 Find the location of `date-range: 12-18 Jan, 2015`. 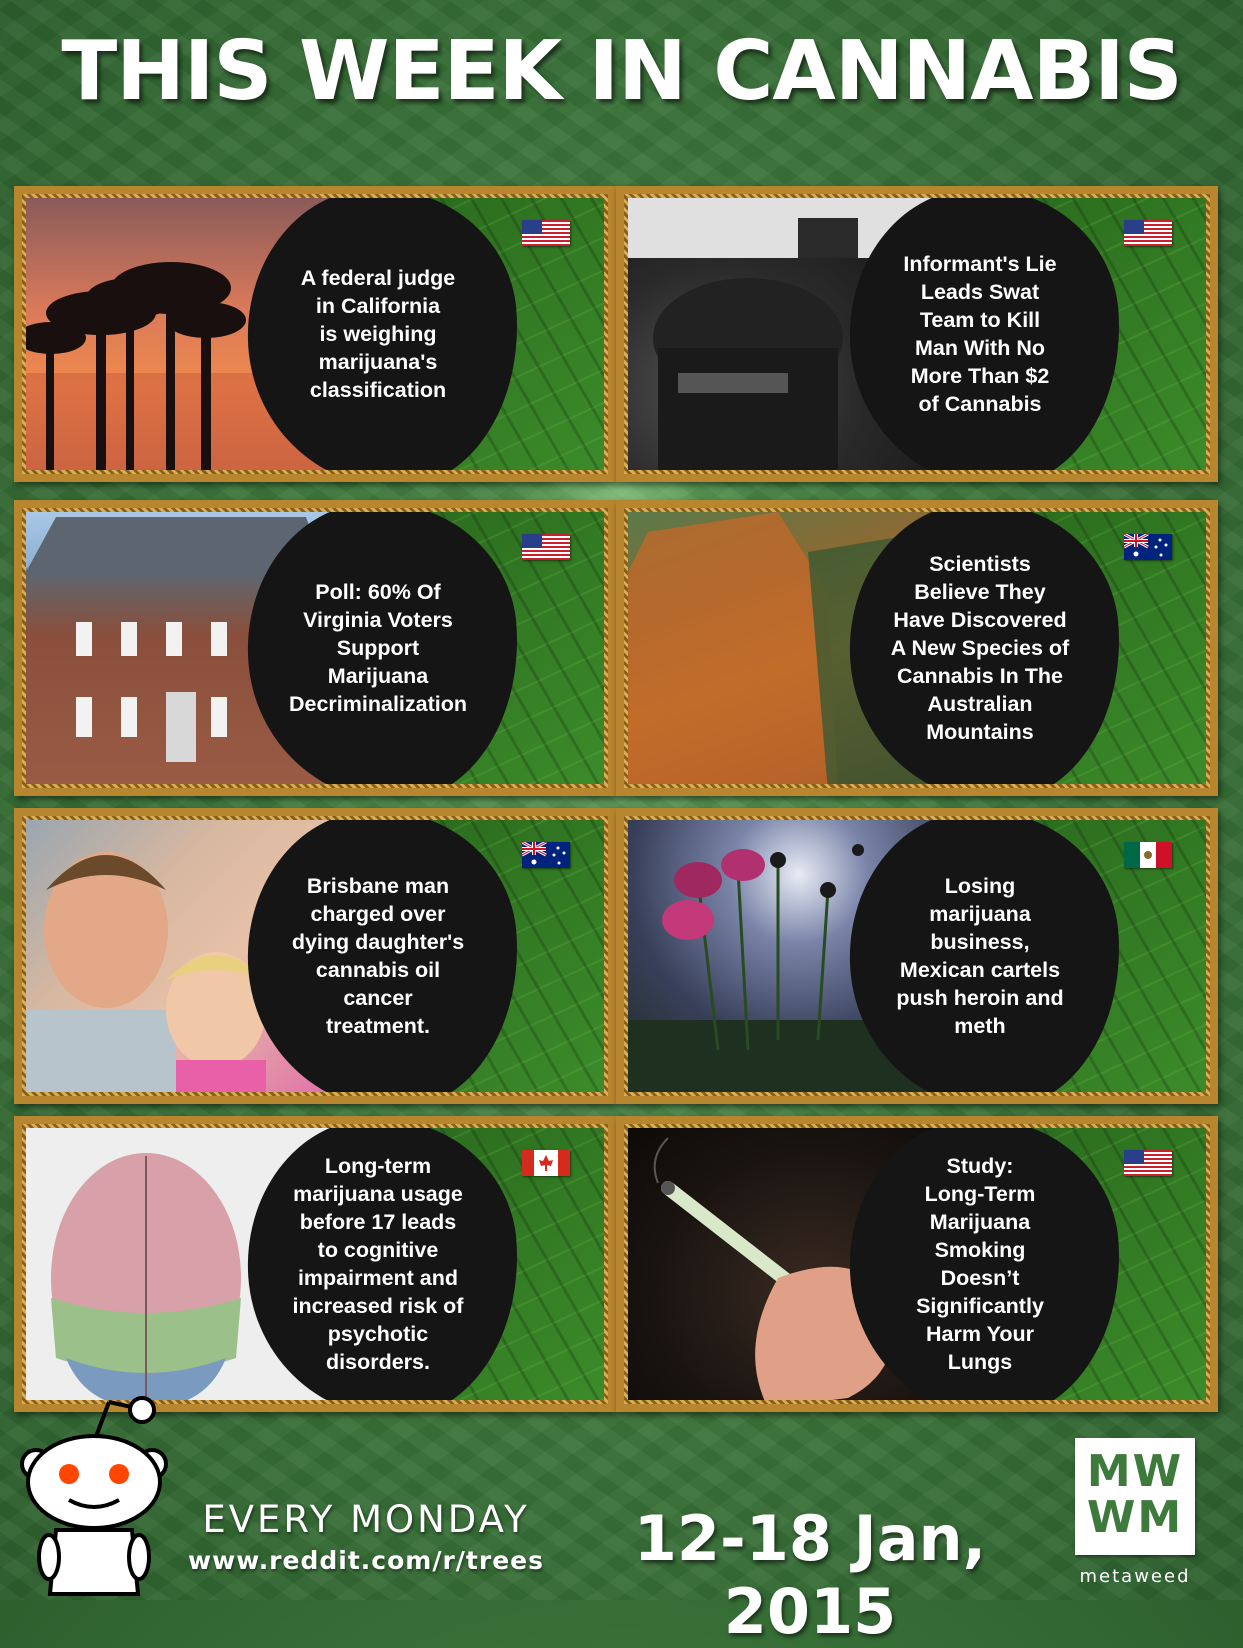

date-range: 12-18 Jan, 2015 is located at coordinates (810, 1575).